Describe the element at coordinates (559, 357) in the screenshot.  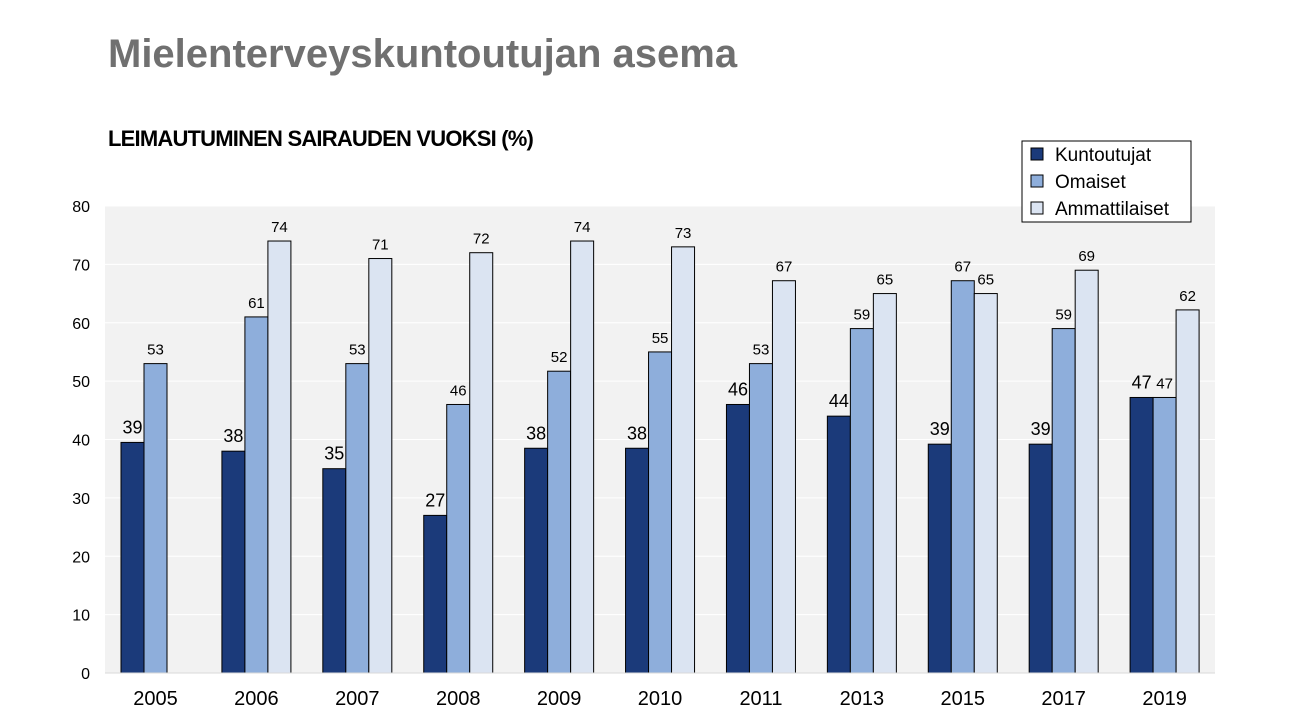
I see `data-label: 52` at that location.